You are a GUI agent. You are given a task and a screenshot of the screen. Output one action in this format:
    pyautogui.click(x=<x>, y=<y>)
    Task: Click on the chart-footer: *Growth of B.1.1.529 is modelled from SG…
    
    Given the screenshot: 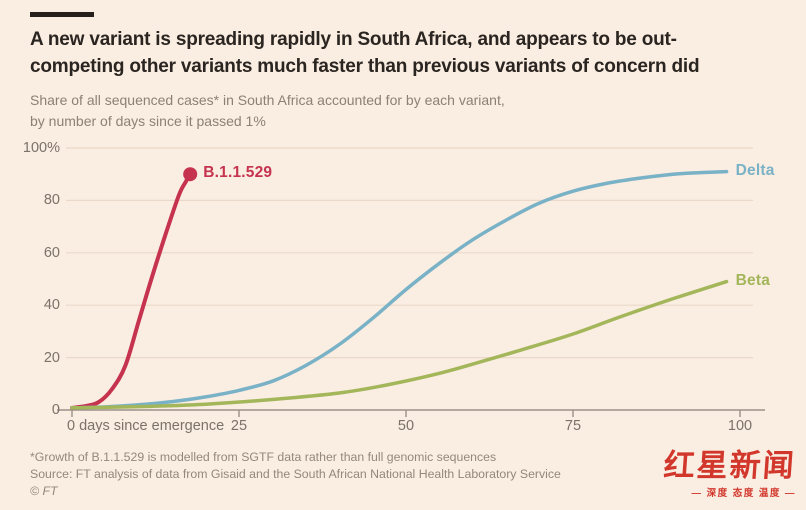 What is the action you would take?
    pyautogui.click(x=295, y=475)
    